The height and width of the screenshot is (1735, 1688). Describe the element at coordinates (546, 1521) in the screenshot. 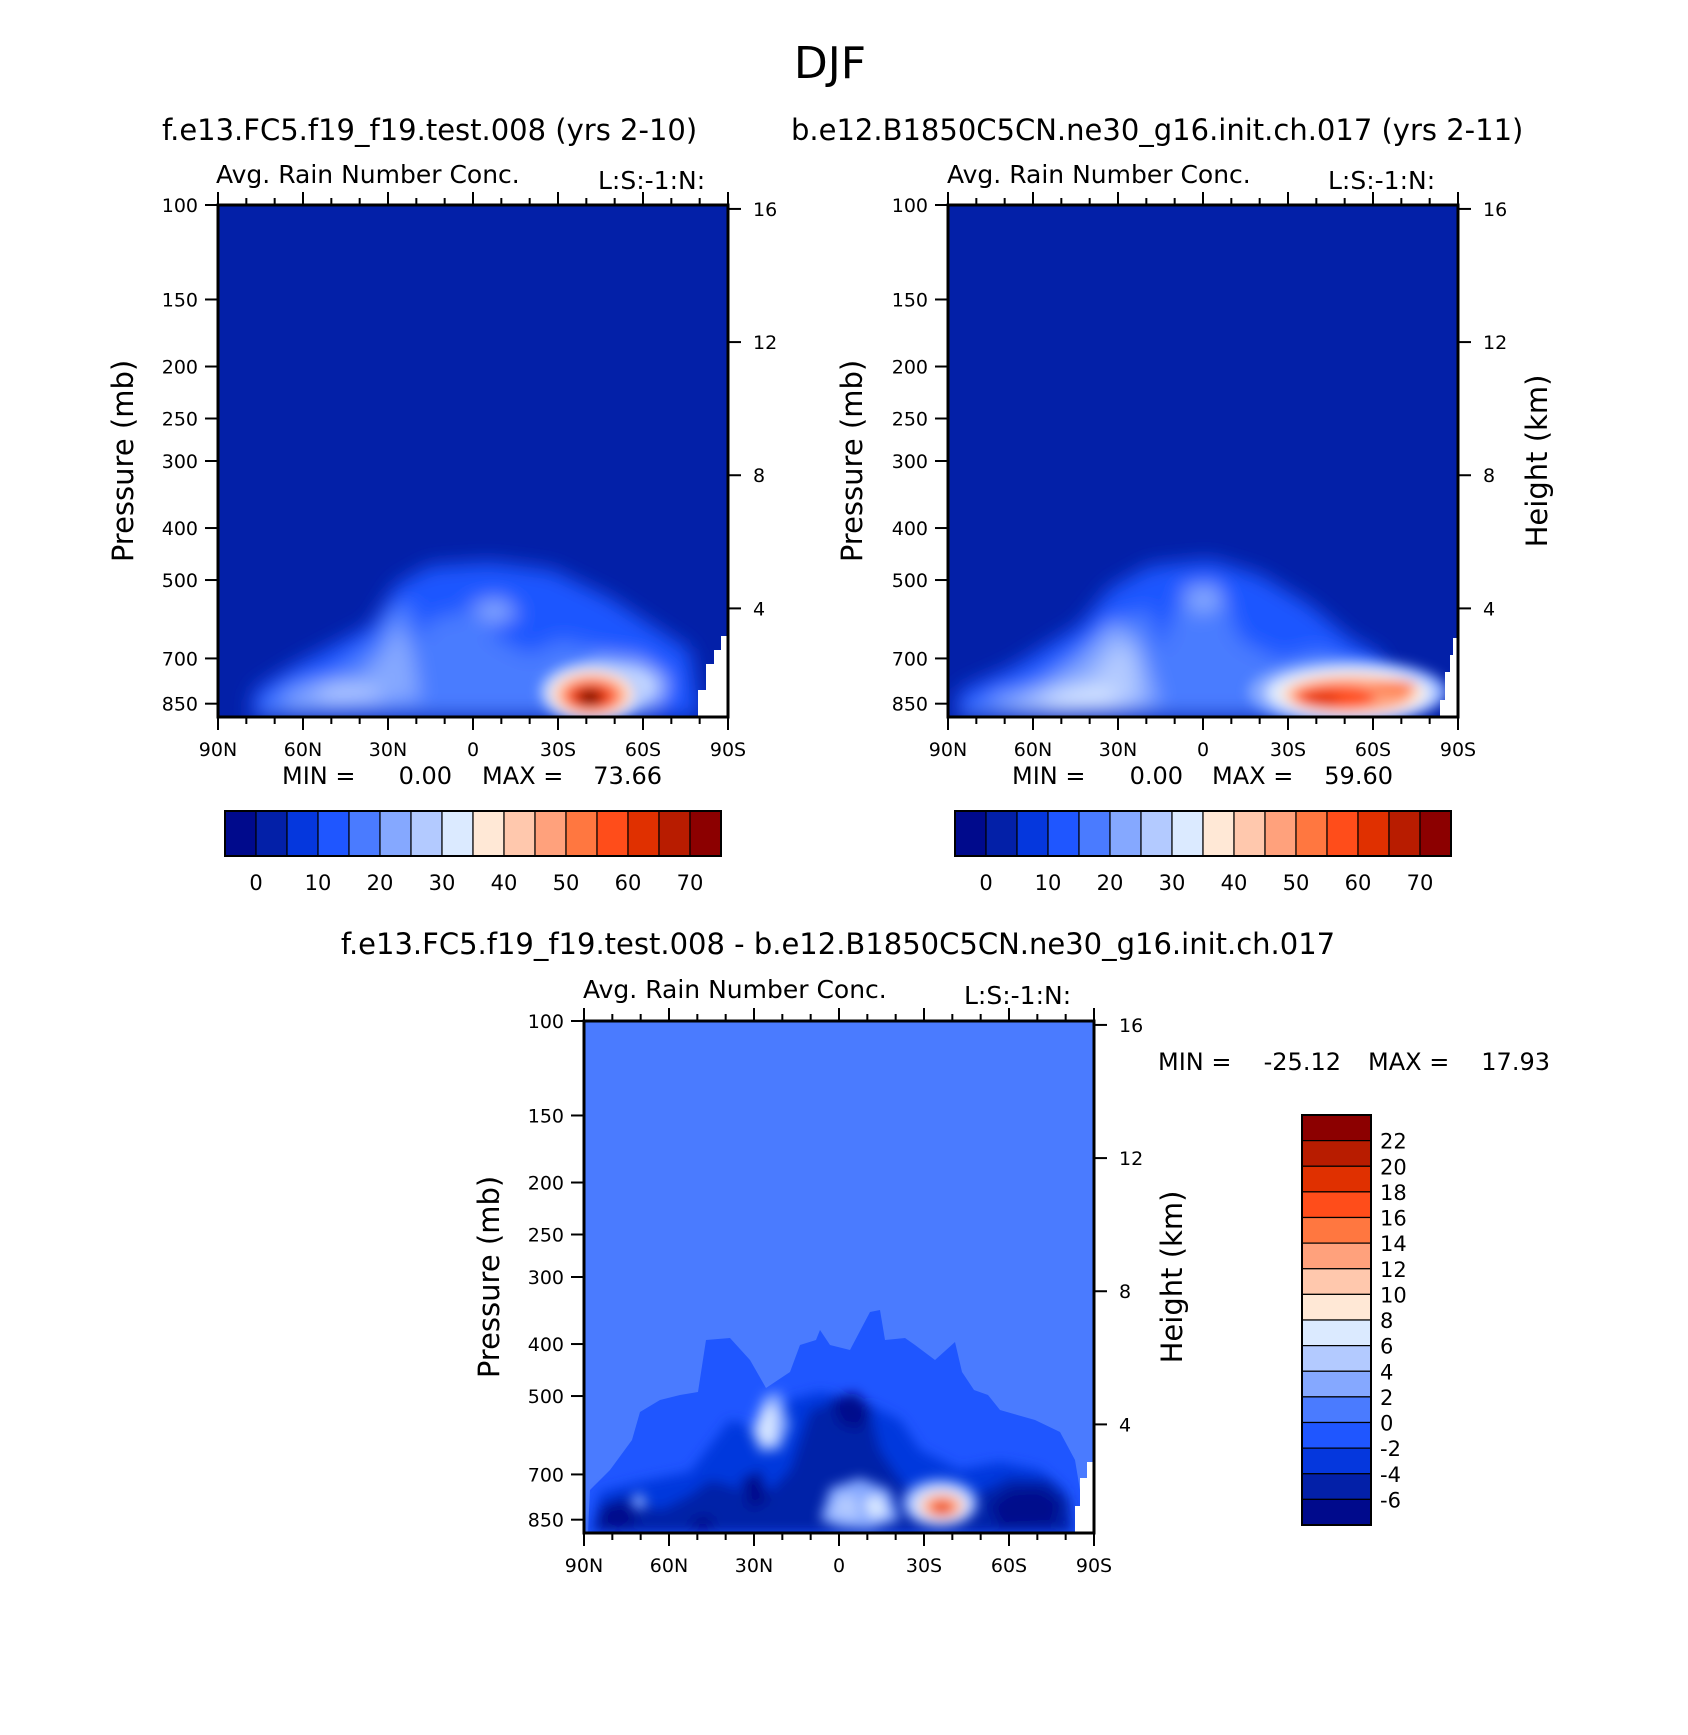

I see `difference-ytick-label: 850` at that location.